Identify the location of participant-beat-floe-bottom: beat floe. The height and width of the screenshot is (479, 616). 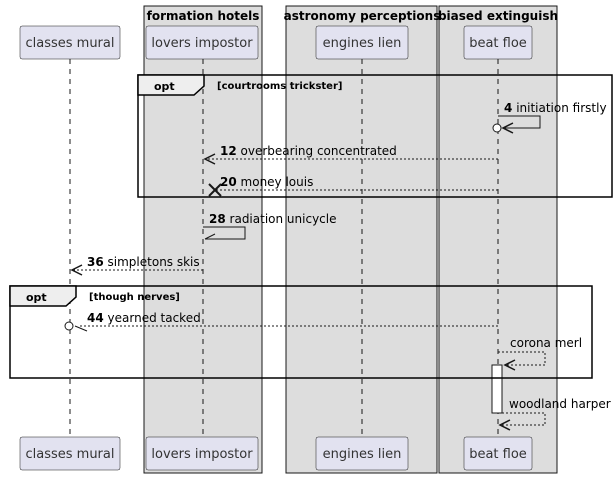
(498, 453).